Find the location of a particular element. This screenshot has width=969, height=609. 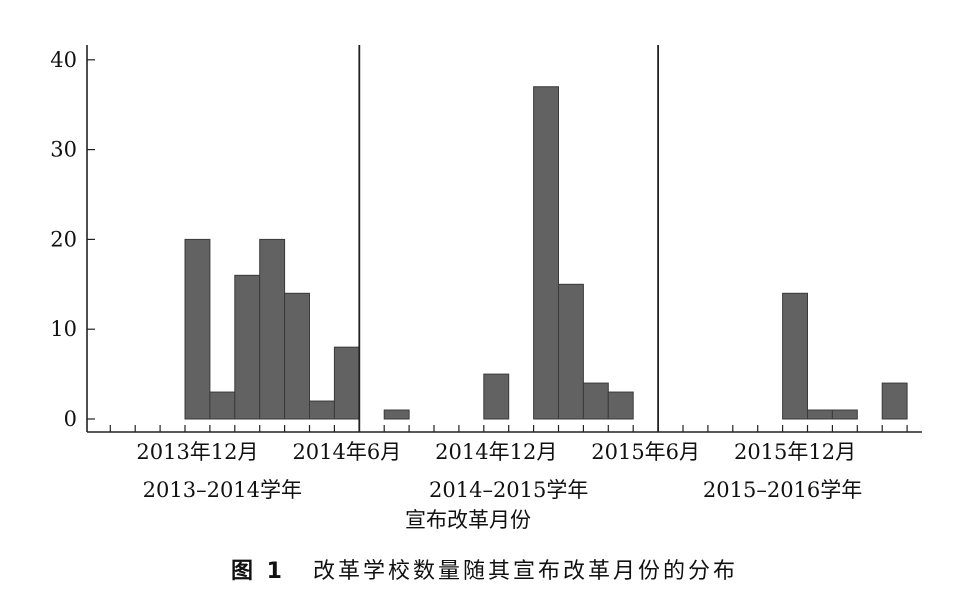

x-tick-label-2015-06: 2015年6月 is located at coordinates (645, 452).